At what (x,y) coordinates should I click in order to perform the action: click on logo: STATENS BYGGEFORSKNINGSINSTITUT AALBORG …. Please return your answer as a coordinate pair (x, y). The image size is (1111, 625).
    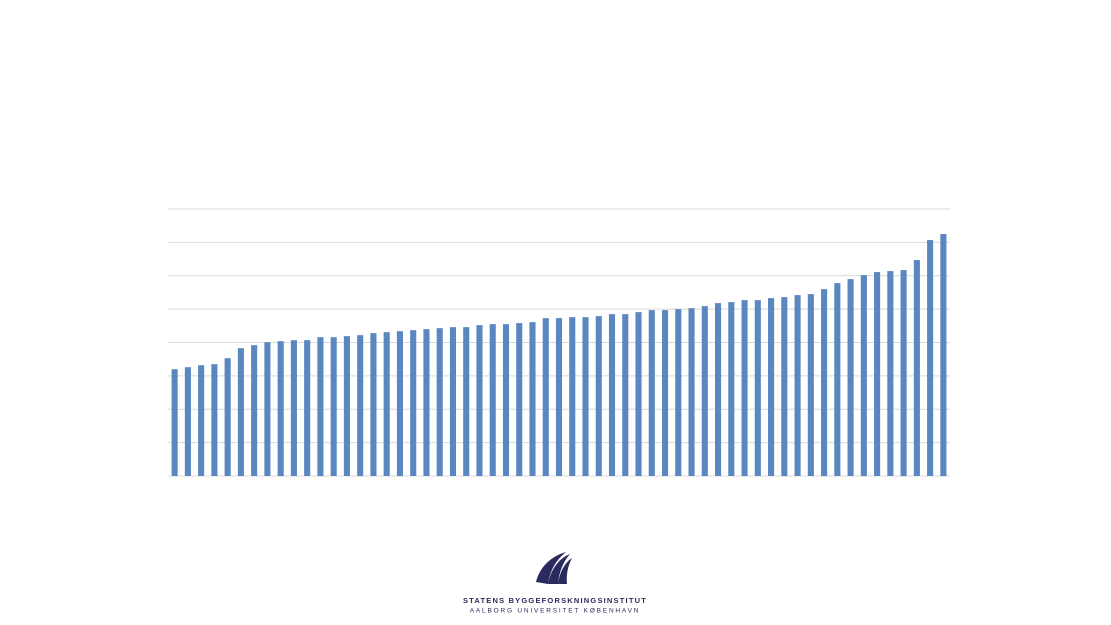
    Looking at the image, I should click on (555, 583).